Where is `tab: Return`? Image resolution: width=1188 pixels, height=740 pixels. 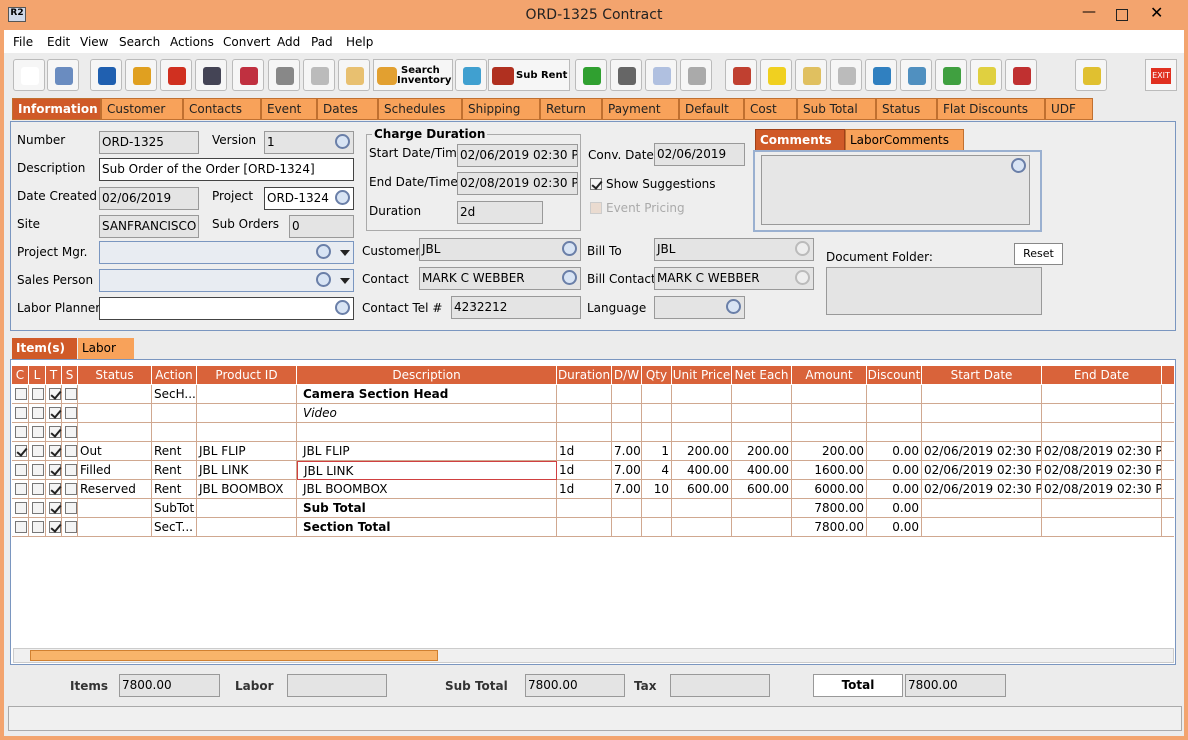
tab: Return is located at coordinates (571, 109).